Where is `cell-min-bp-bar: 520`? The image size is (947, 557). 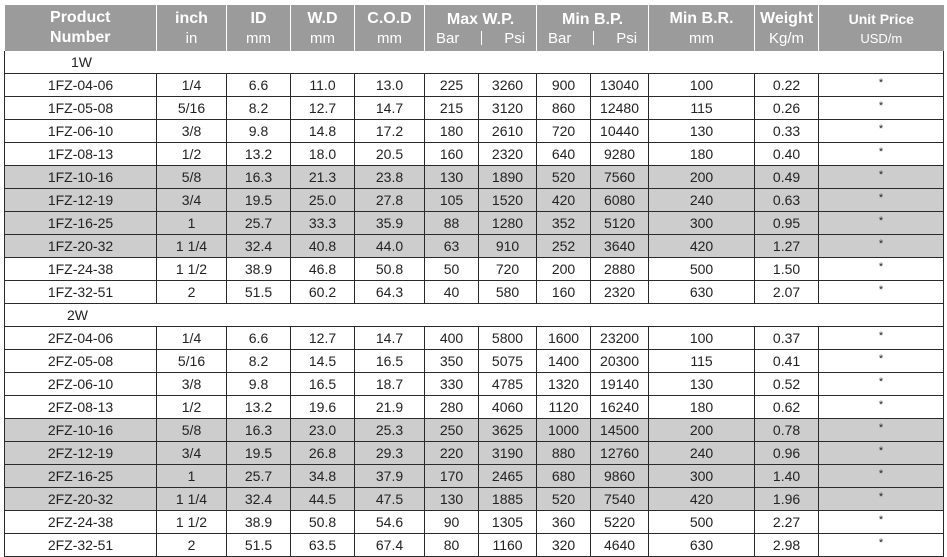
cell-min-bp-bar: 520 is located at coordinates (564, 177).